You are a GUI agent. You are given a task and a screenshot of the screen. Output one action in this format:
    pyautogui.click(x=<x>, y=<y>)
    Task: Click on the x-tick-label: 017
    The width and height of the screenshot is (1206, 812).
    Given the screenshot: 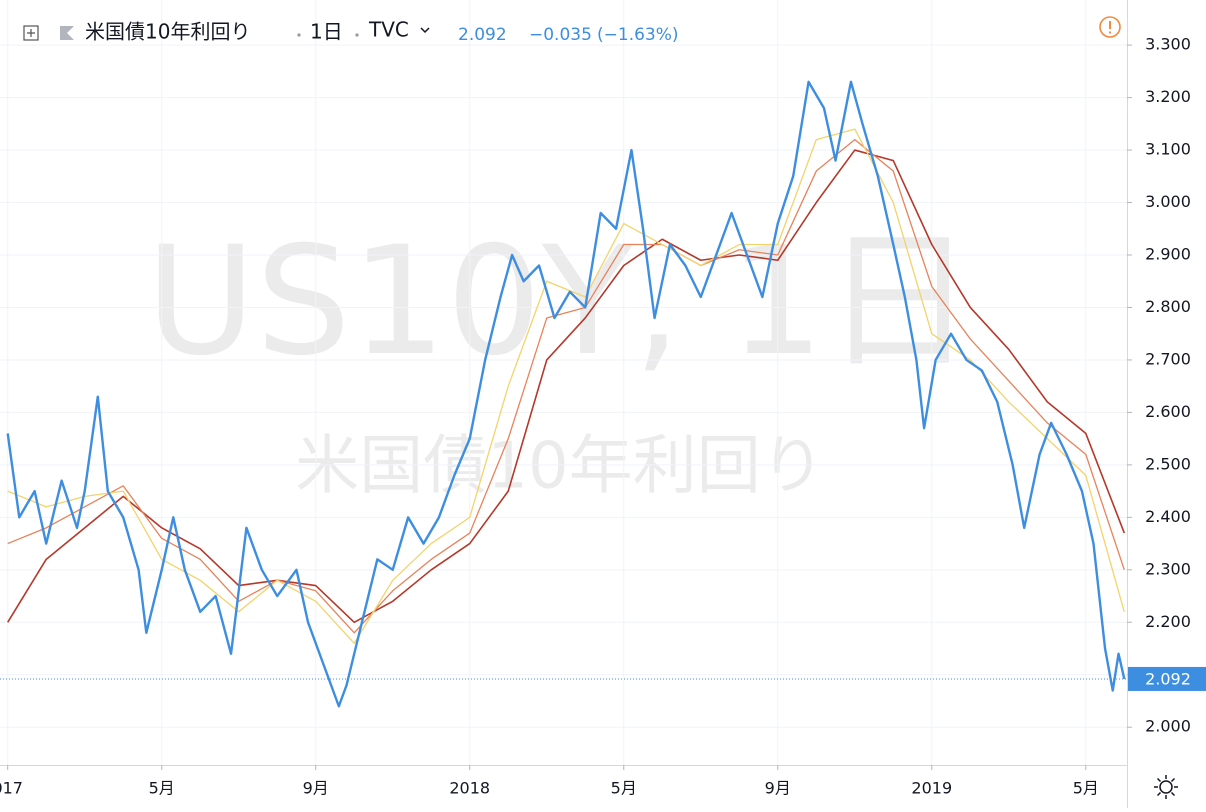 What is the action you would take?
    pyautogui.click(x=11, y=788)
    